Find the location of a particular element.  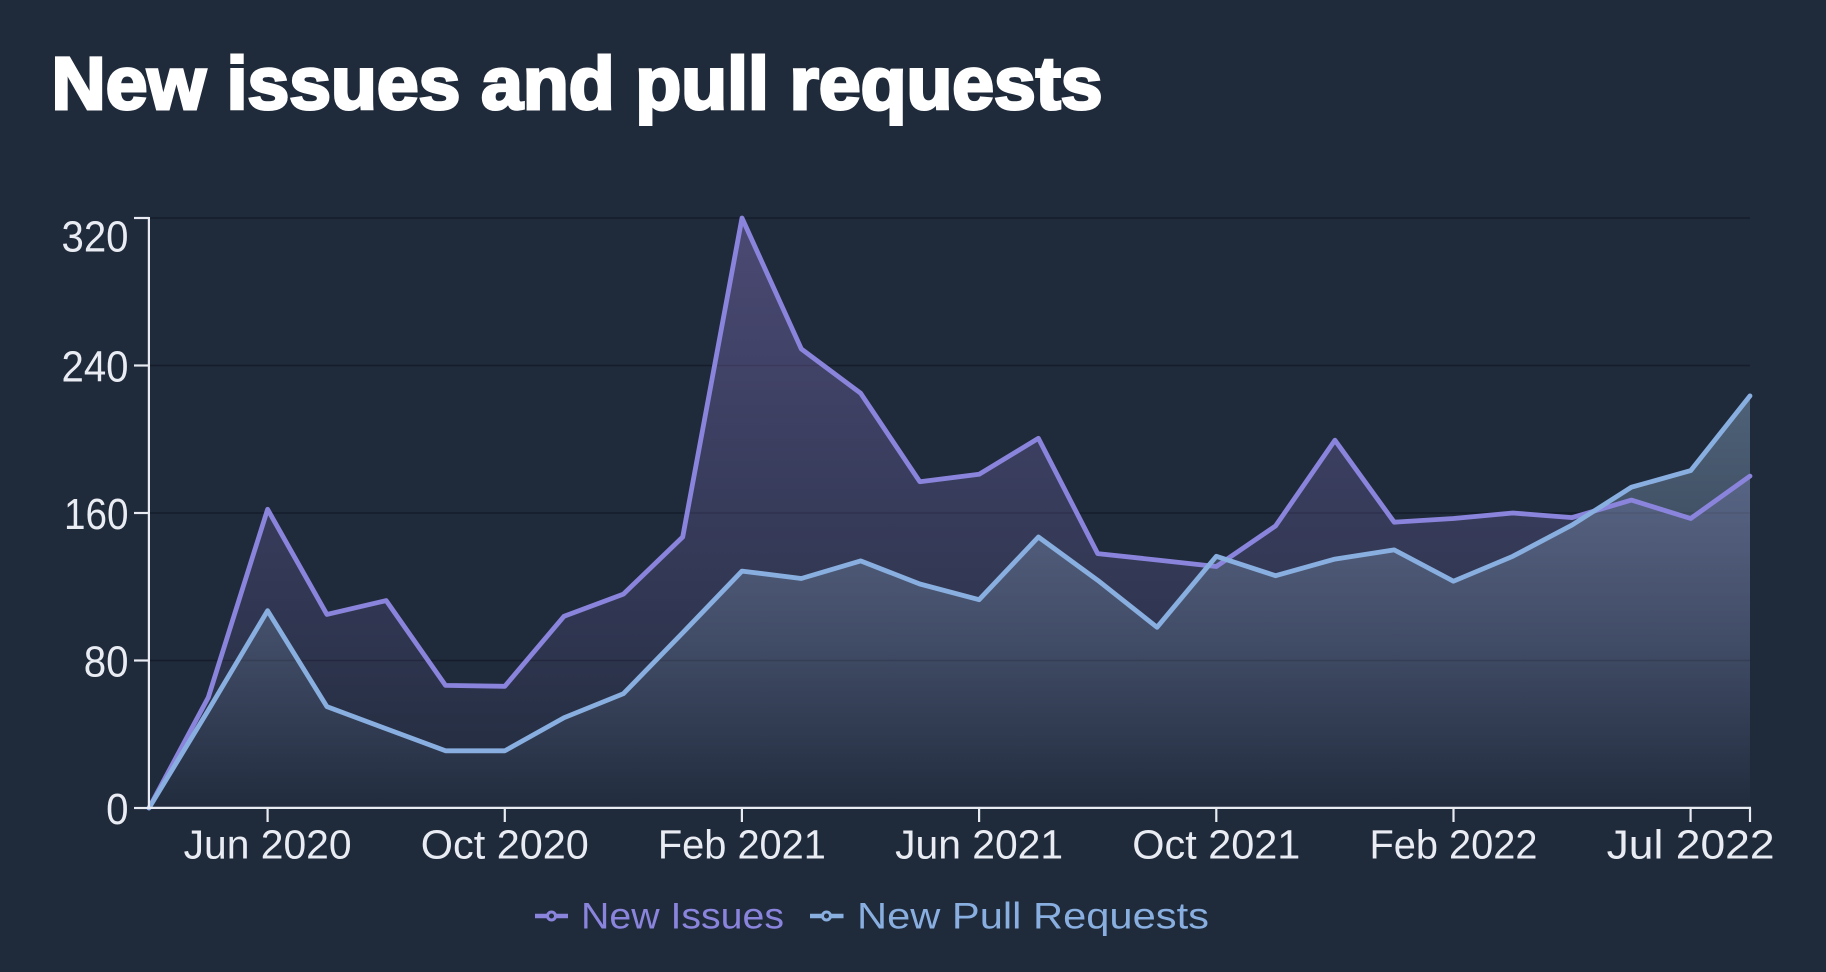

svg-text: 80 is located at coordinates (106, 662).